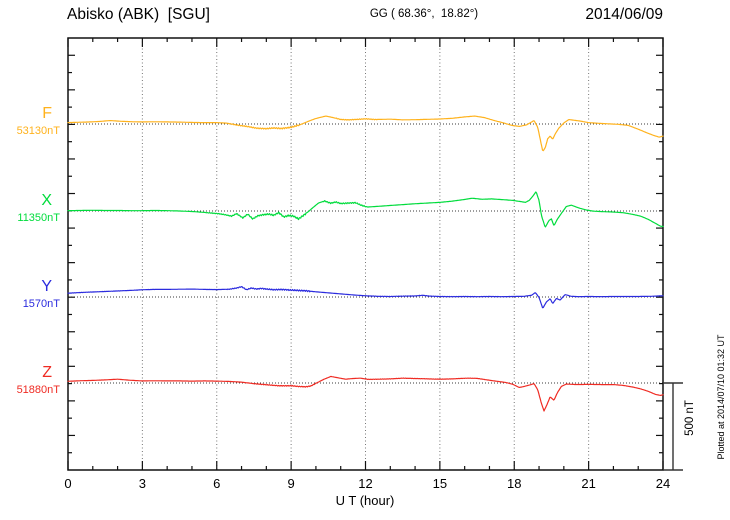 The image size is (730, 520). What do you see at coordinates (47, 113) in the screenshot?
I see `component-letter-F: F` at bounding box center [47, 113].